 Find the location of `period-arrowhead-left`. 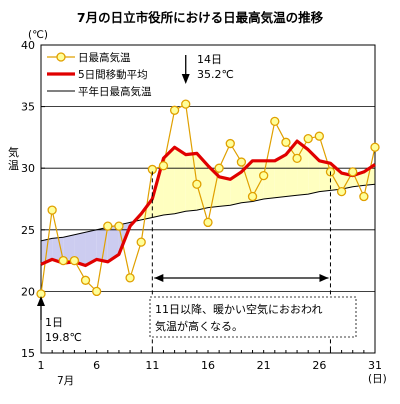

period-arrowhead-left is located at coordinates (159, 278).